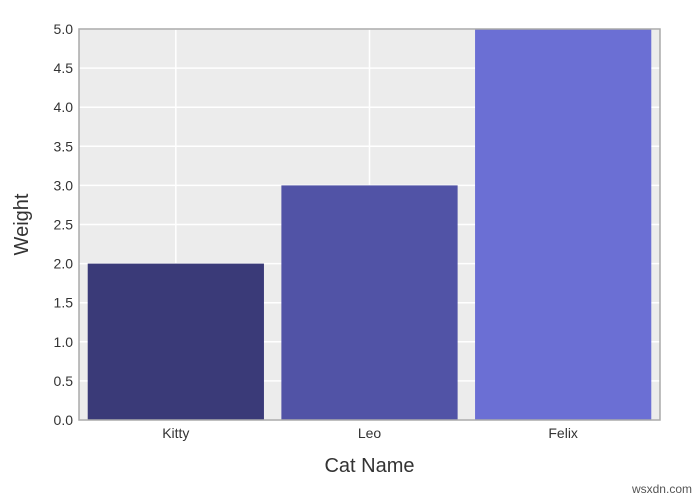 This screenshot has width=700, height=500. I want to click on x-axis-label: Cat Name, so click(369, 466).